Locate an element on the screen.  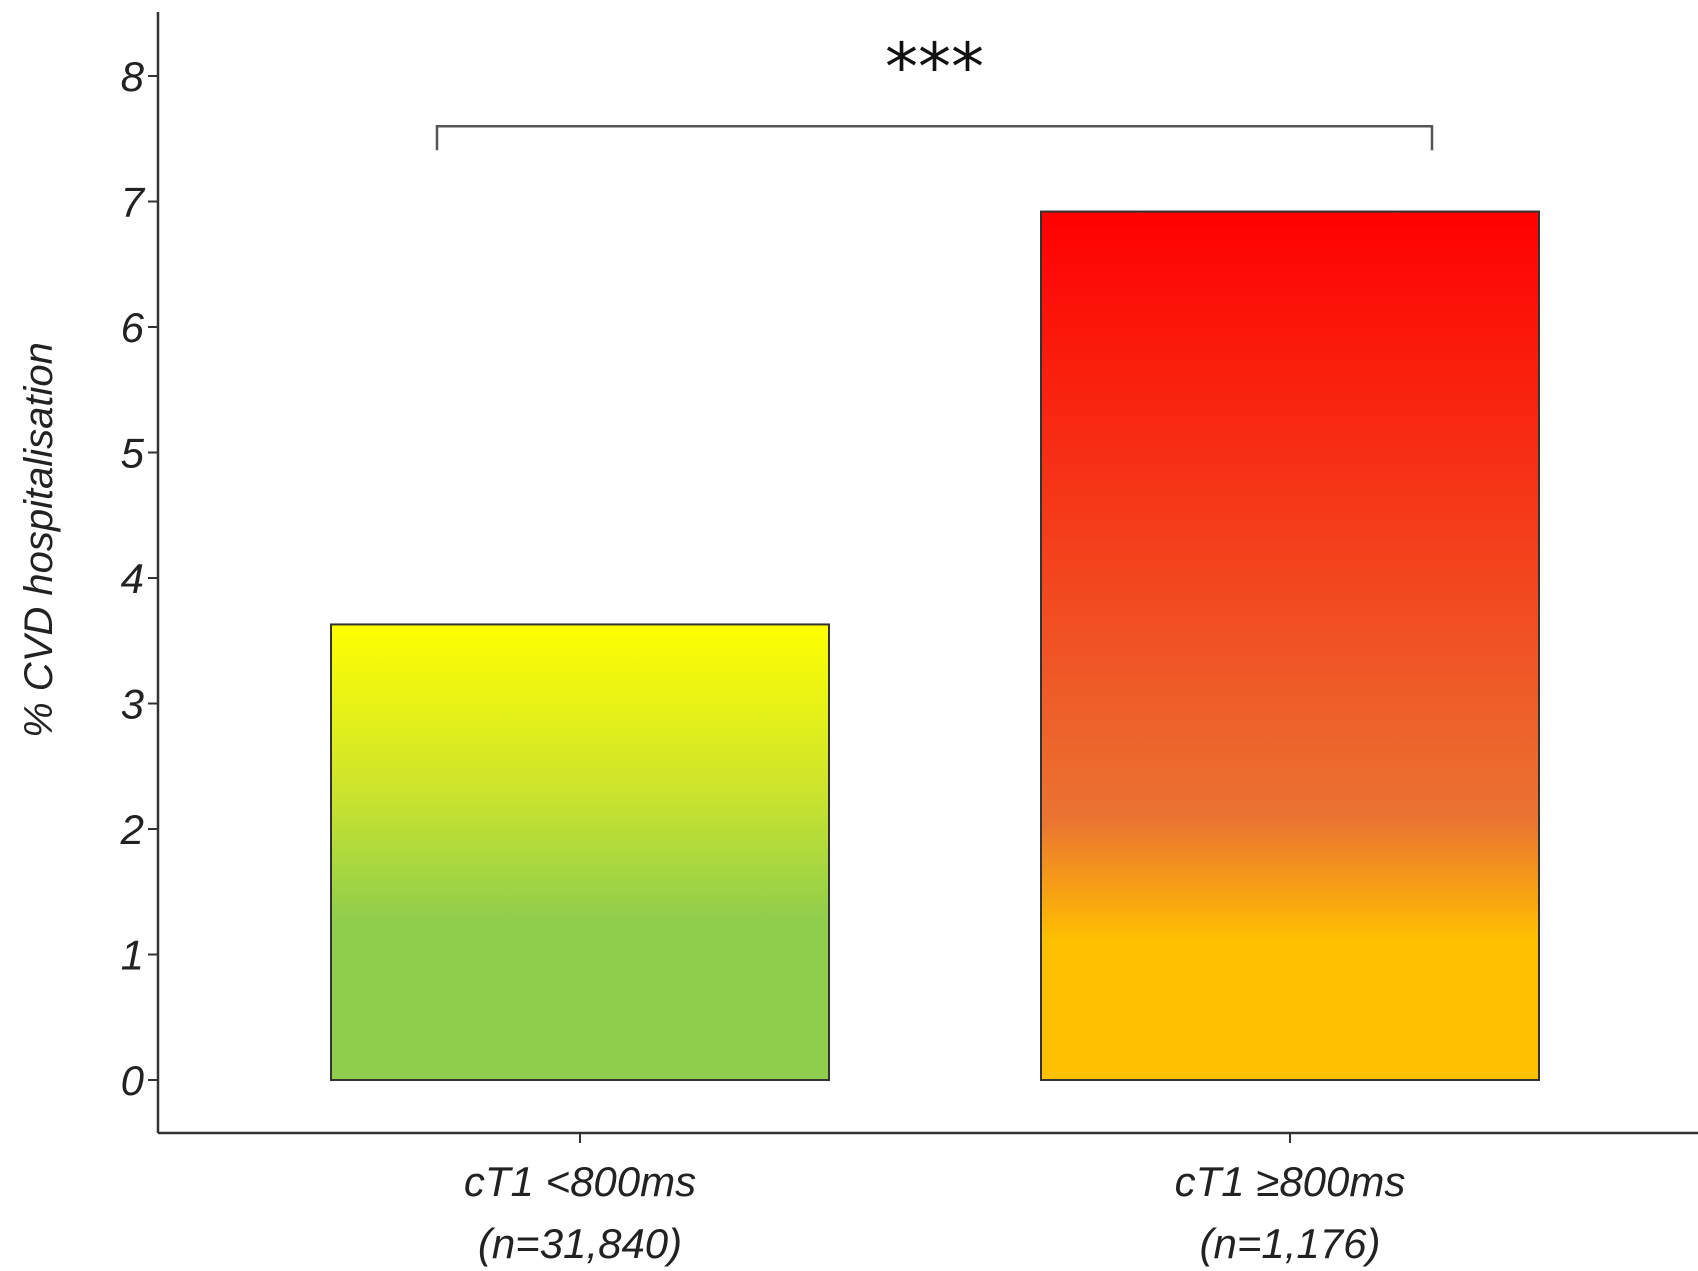
x-category-label-line1: cT1 <800ms is located at coordinates (580, 1181).